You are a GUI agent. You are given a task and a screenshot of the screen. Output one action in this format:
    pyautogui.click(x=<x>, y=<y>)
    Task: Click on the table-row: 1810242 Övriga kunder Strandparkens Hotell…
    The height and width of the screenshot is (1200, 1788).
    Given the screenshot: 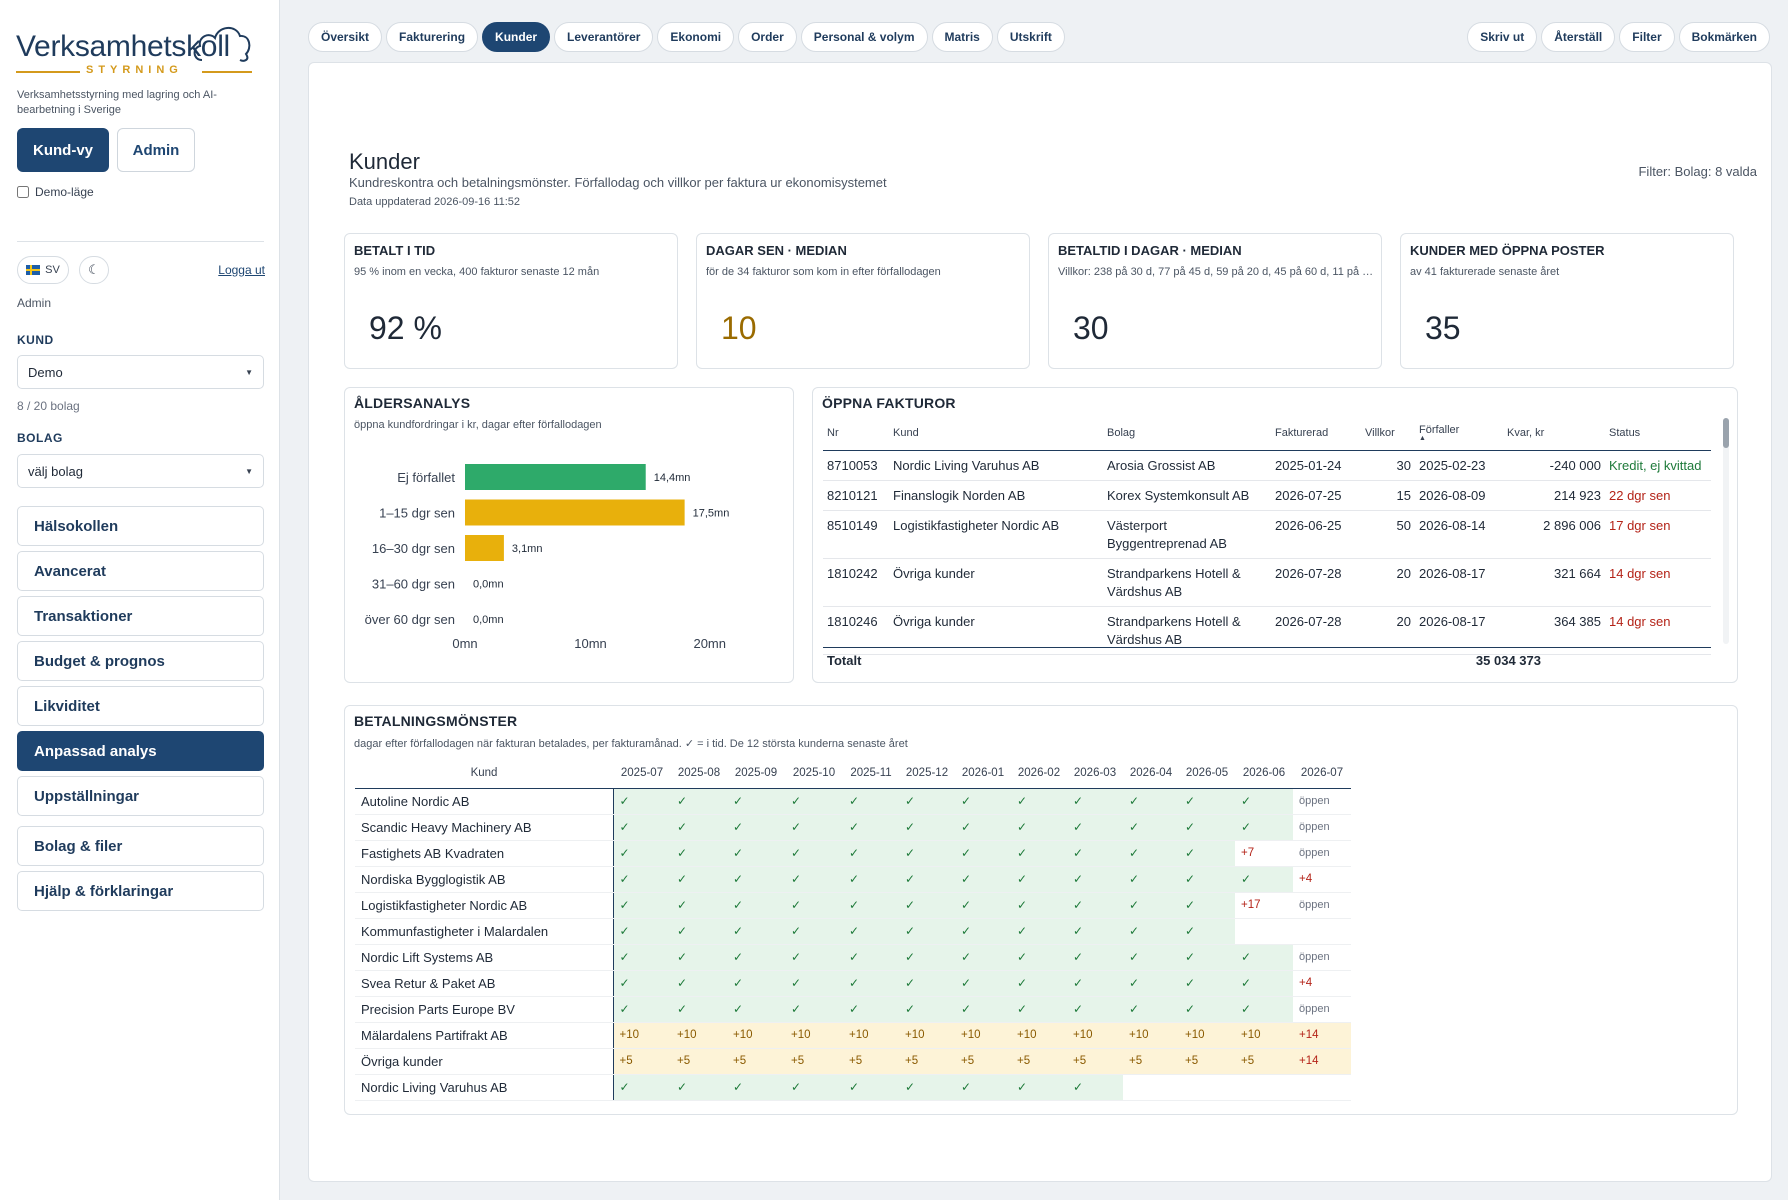 What is the action you would take?
    pyautogui.click(x=1267, y=582)
    